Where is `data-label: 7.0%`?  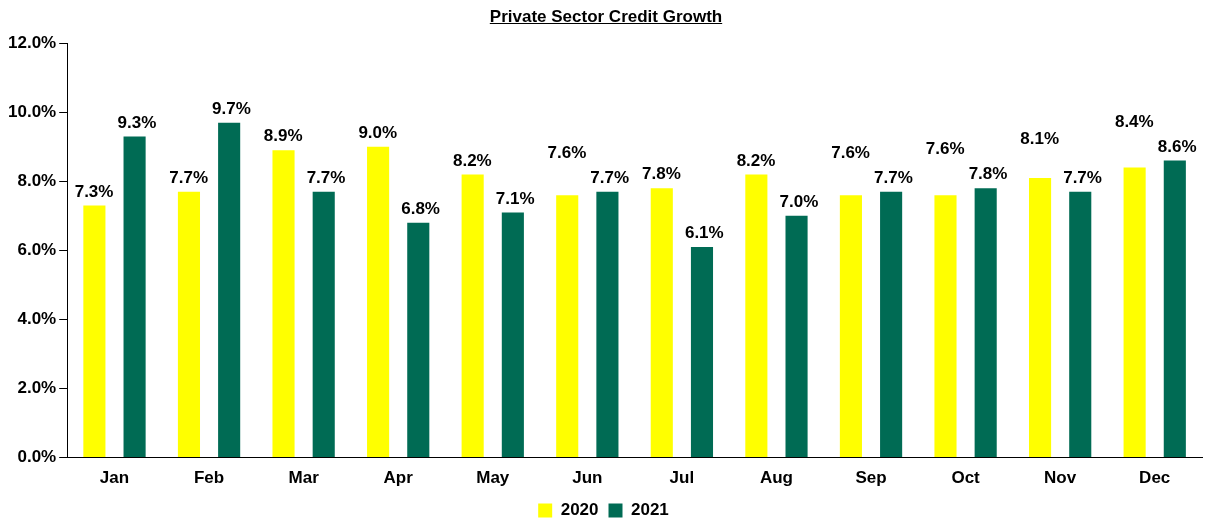
data-label: 7.0% is located at coordinates (799, 202).